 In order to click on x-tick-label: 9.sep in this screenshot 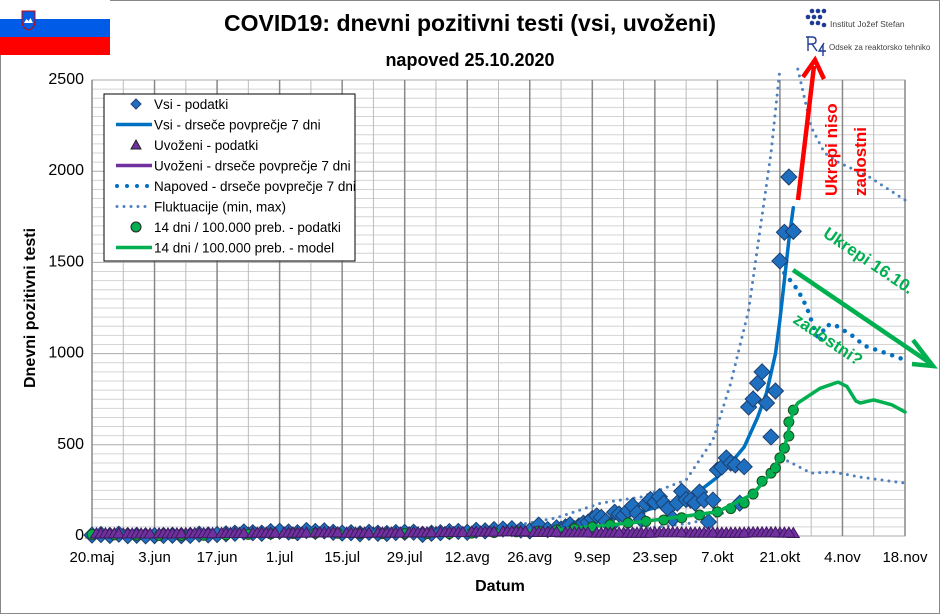, I will do `click(592, 557)`.